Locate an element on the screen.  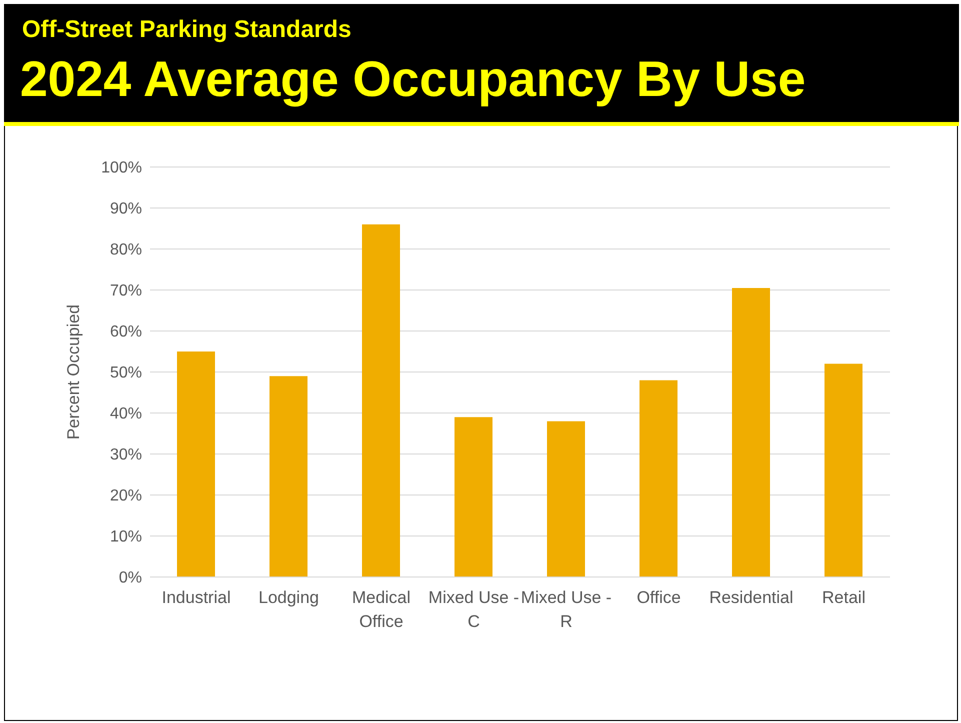
x-tick-label: Residential is located at coordinates (751, 597).